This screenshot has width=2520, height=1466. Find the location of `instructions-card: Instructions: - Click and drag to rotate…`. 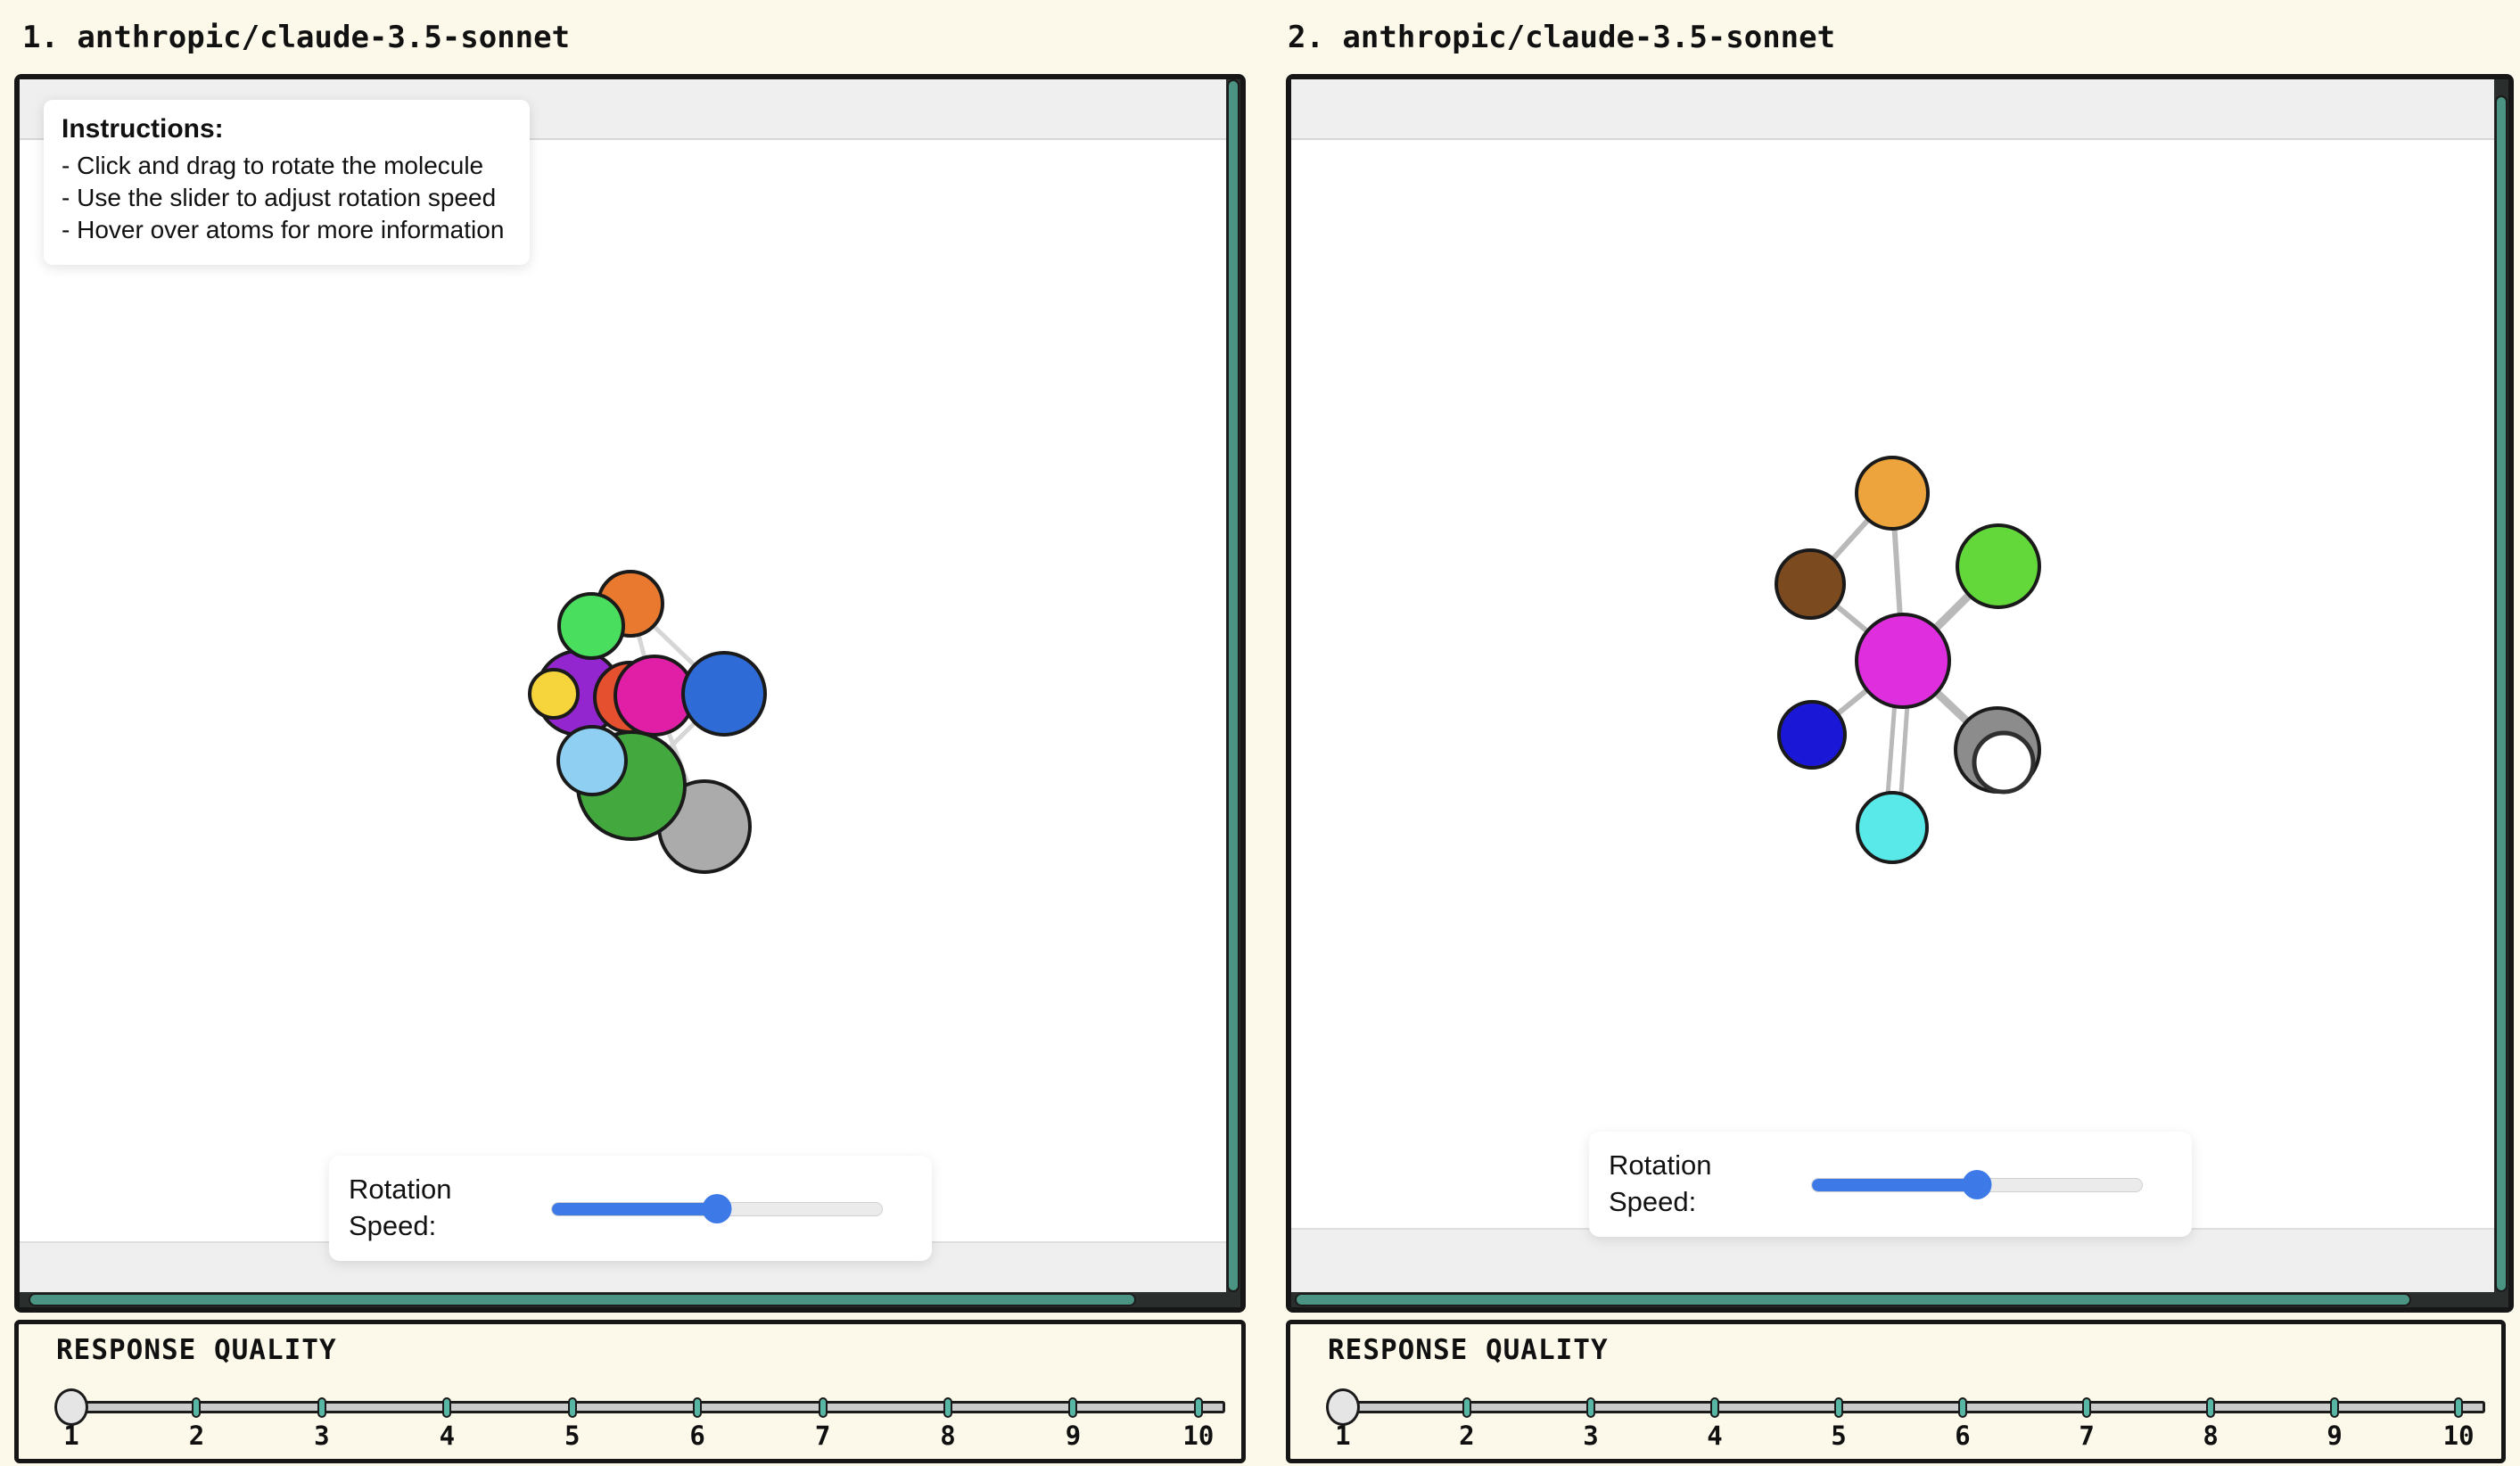

instructions-card: Instructions: - Click and drag to rotate… is located at coordinates (287, 183).